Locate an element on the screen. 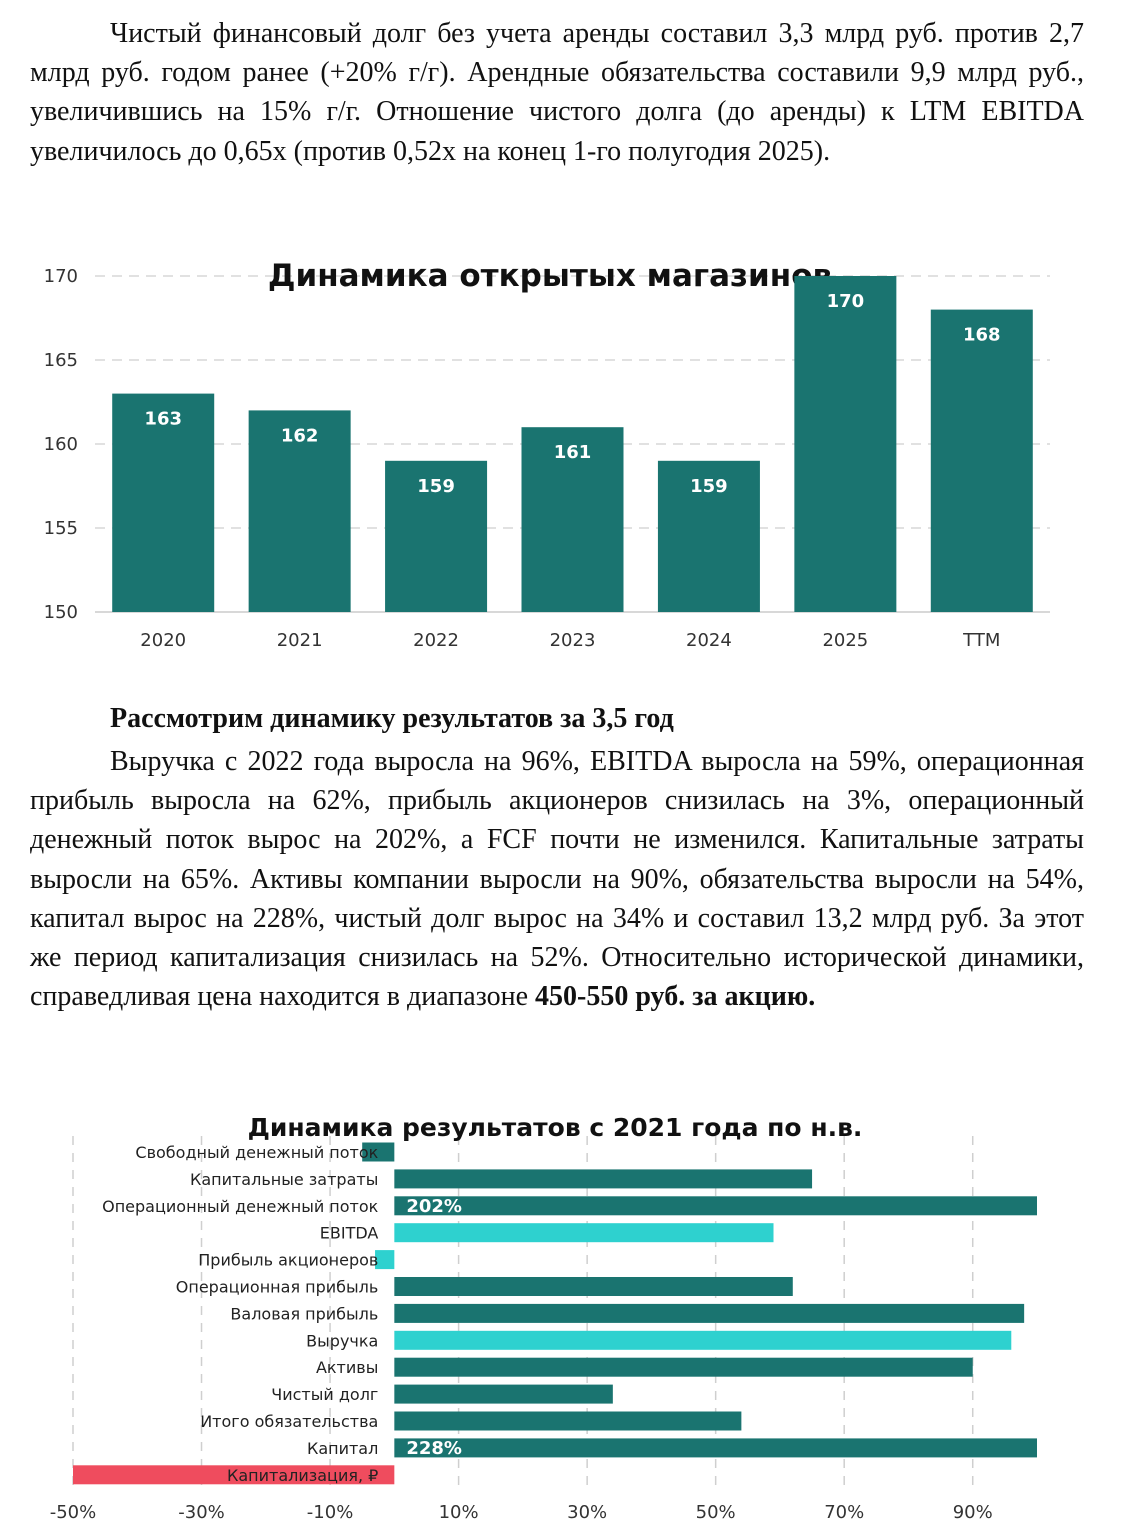 This screenshot has height=1535, width=1125. category-label: EBITDA is located at coordinates (349, 1233).